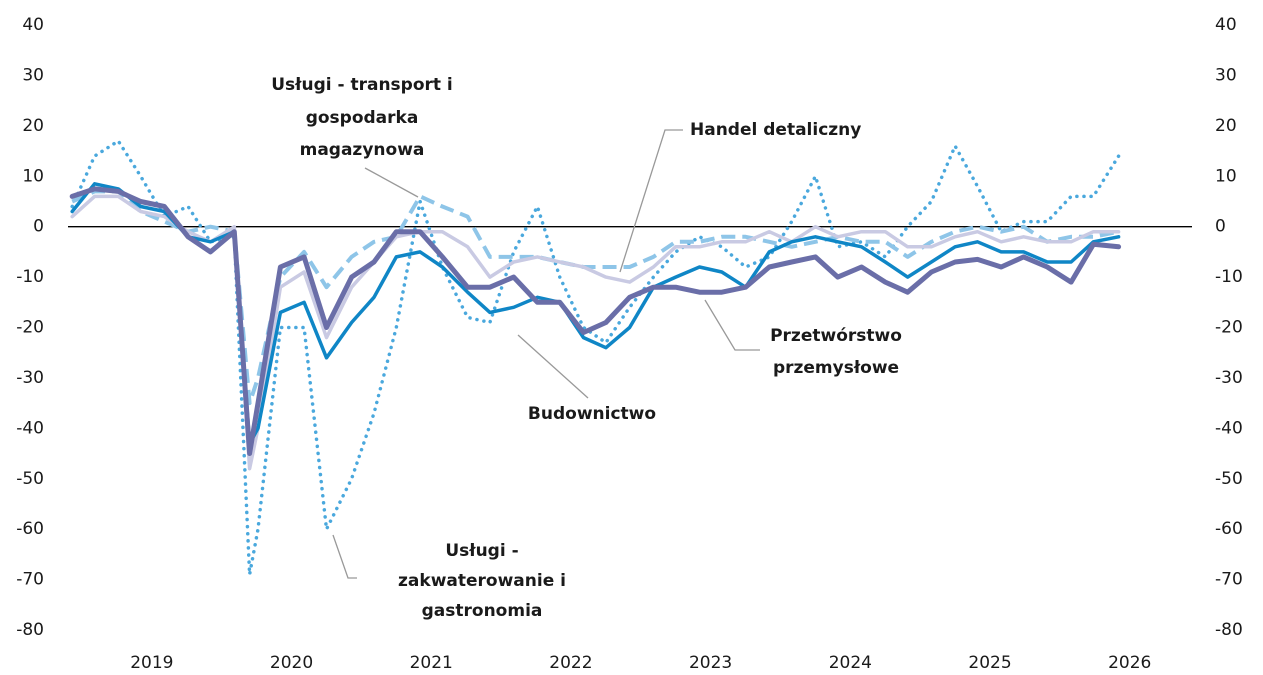 The height and width of the screenshot is (675, 1263). What do you see at coordinates (431, 663) in the screenshot?
I see `x-tick-label: 2021` at bounding box center [431, 663].